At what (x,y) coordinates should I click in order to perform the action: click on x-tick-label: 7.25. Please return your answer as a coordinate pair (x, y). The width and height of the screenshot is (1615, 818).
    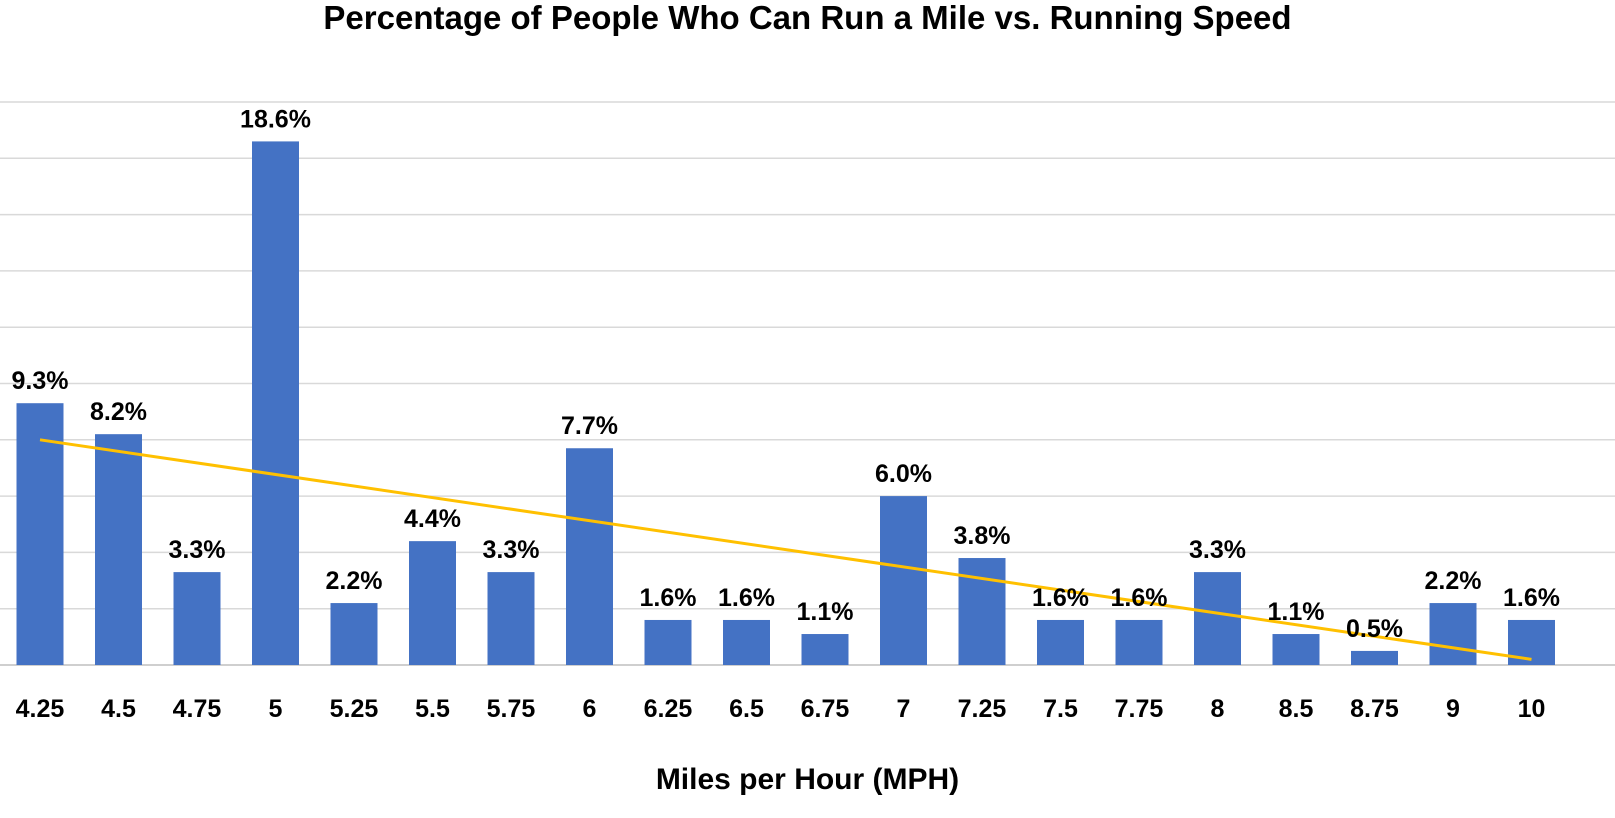
    Looking at the image, I should click on (982, 709).